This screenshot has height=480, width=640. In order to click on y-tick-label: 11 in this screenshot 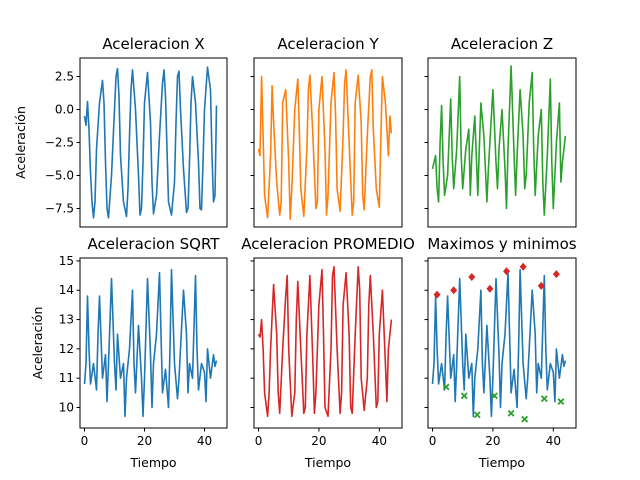, I will do `click(66, 378)`.